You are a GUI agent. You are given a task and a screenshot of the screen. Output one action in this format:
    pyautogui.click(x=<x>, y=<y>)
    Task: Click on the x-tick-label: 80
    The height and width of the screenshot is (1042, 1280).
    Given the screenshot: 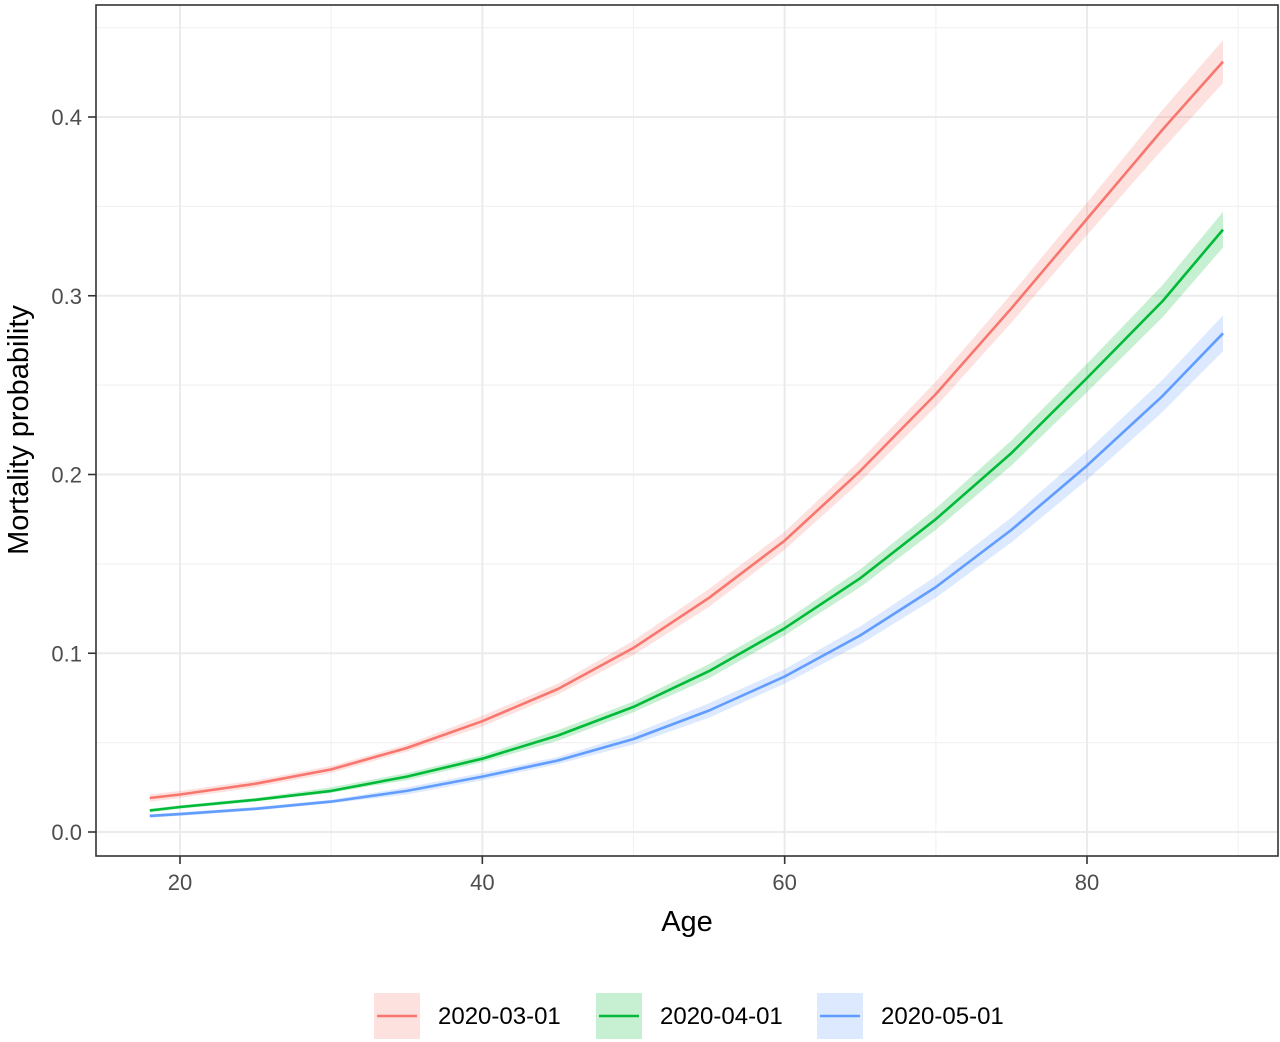 What is the action you would take?
    pyautogui.click(x=1087, y=882)
    